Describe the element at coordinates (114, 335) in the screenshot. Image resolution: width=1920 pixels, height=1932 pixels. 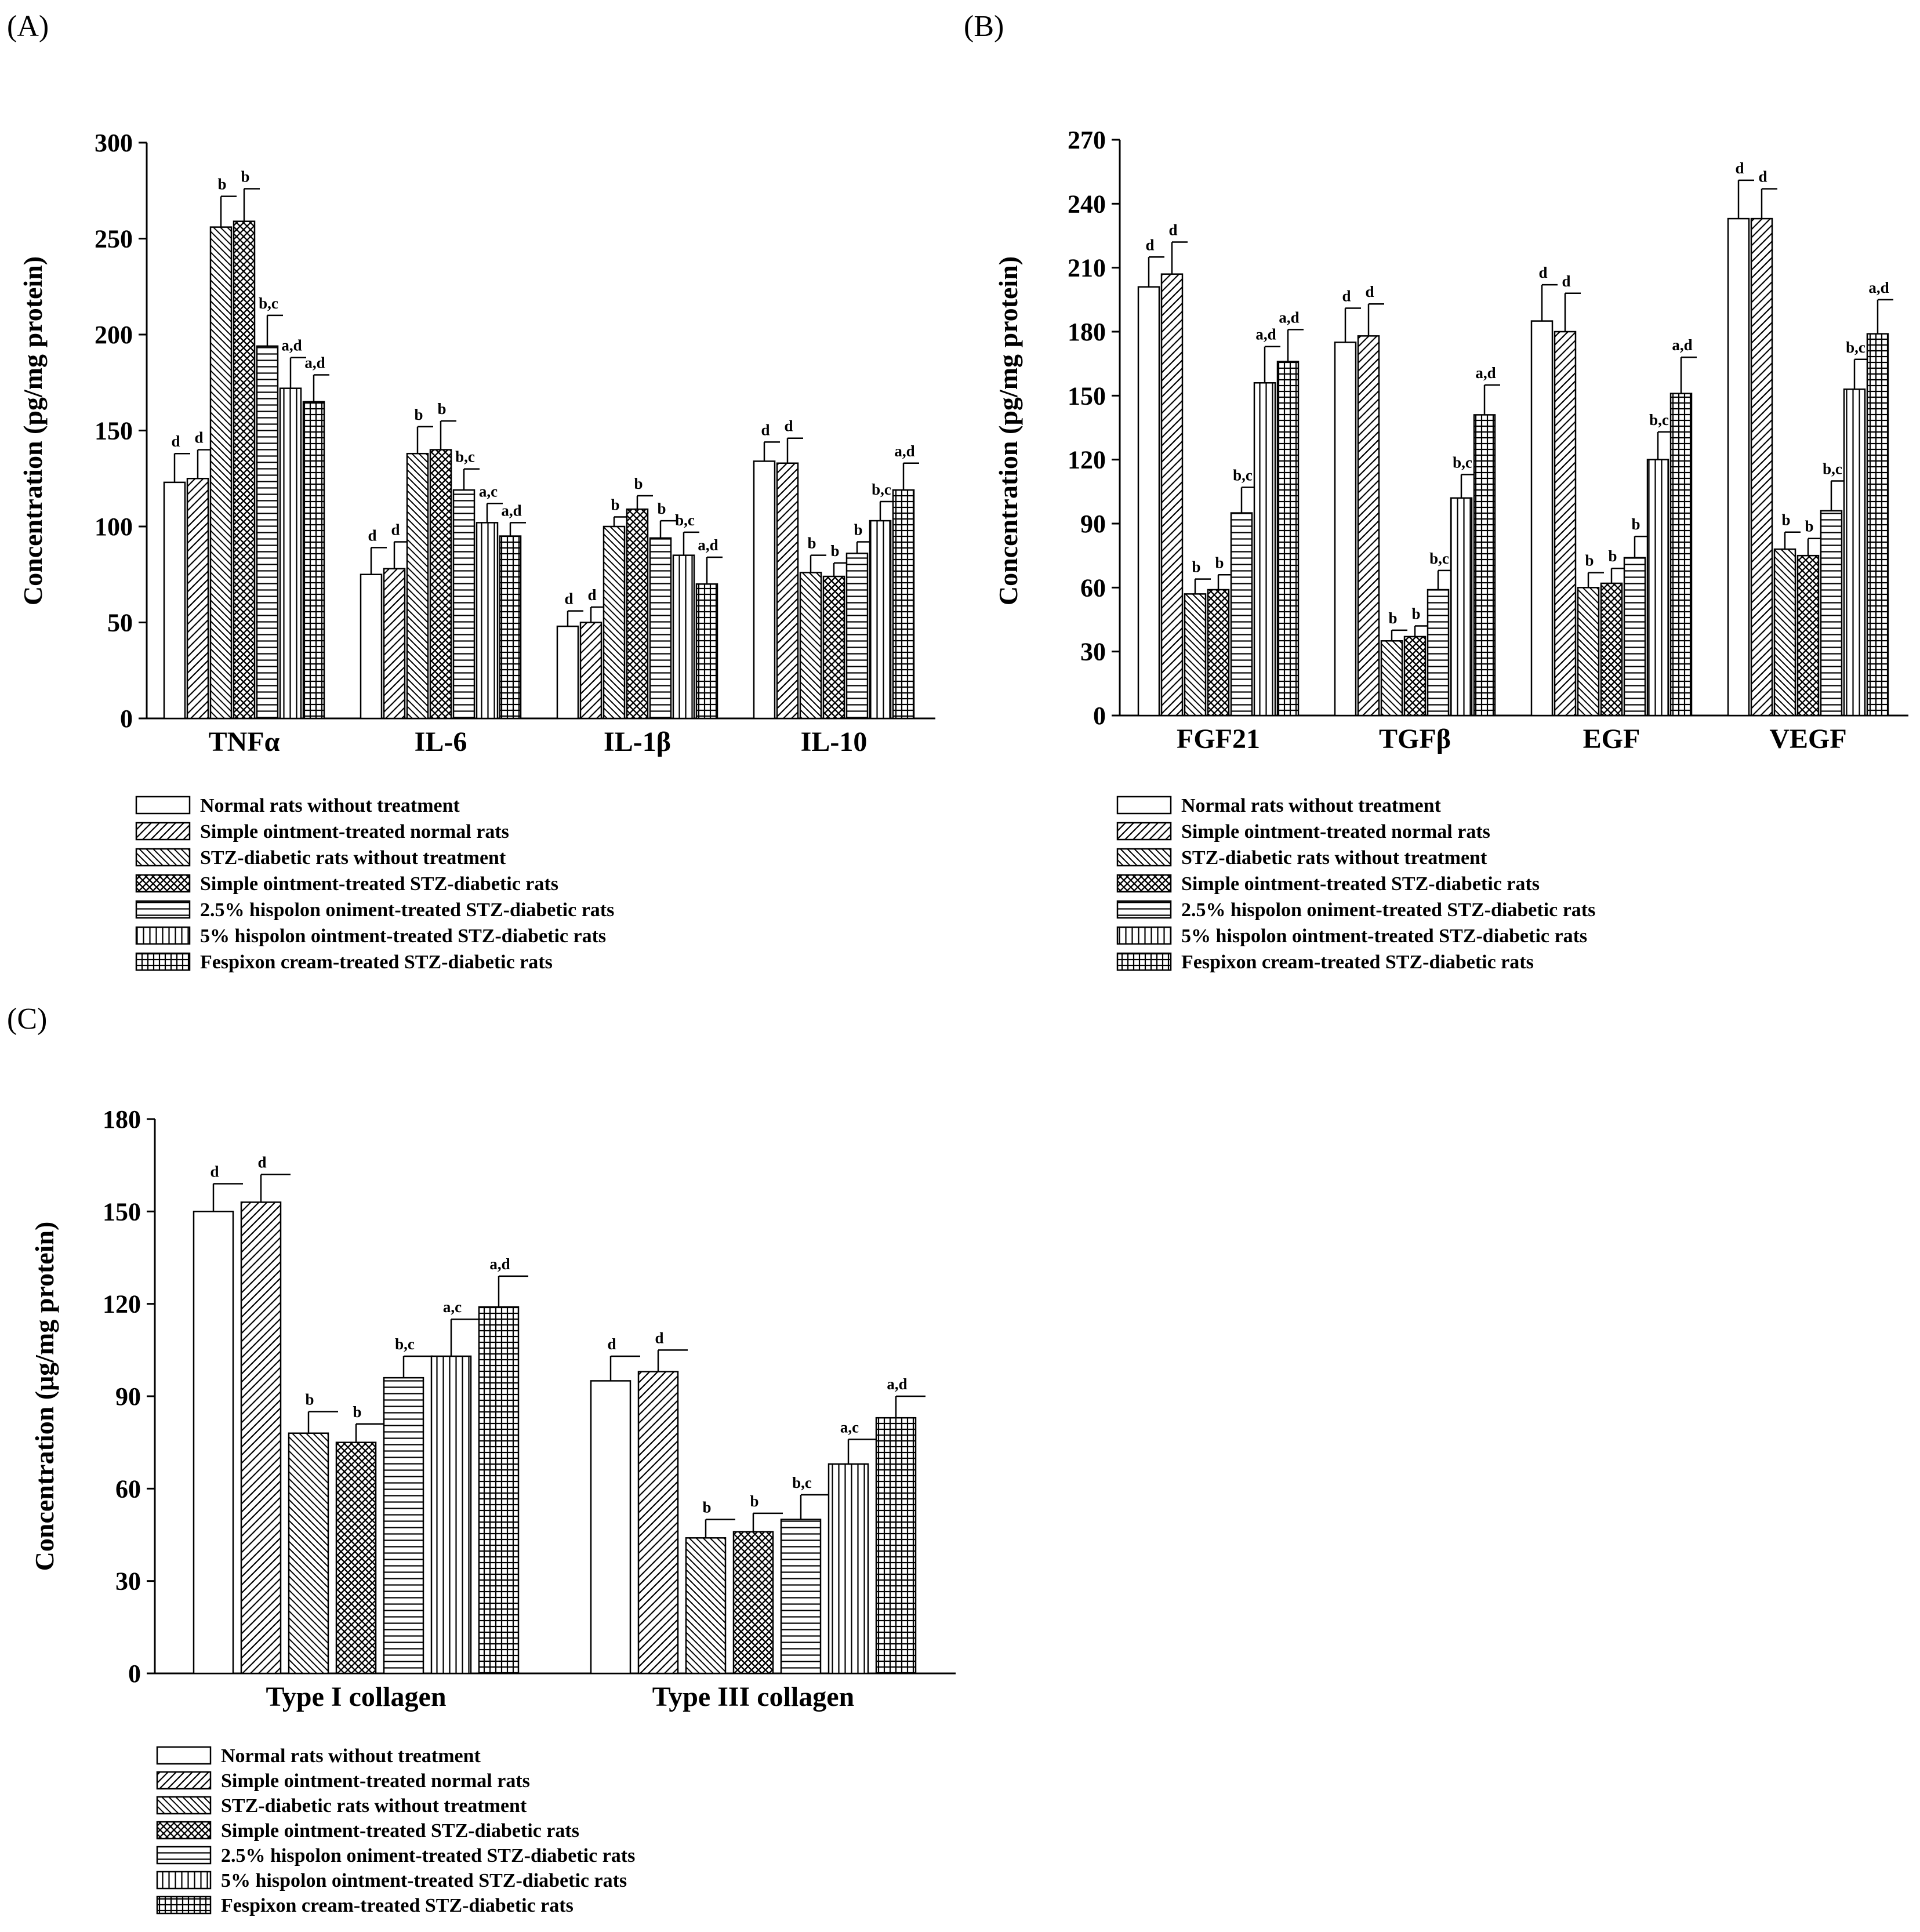
I see `y-tick-label: 200` at that location.